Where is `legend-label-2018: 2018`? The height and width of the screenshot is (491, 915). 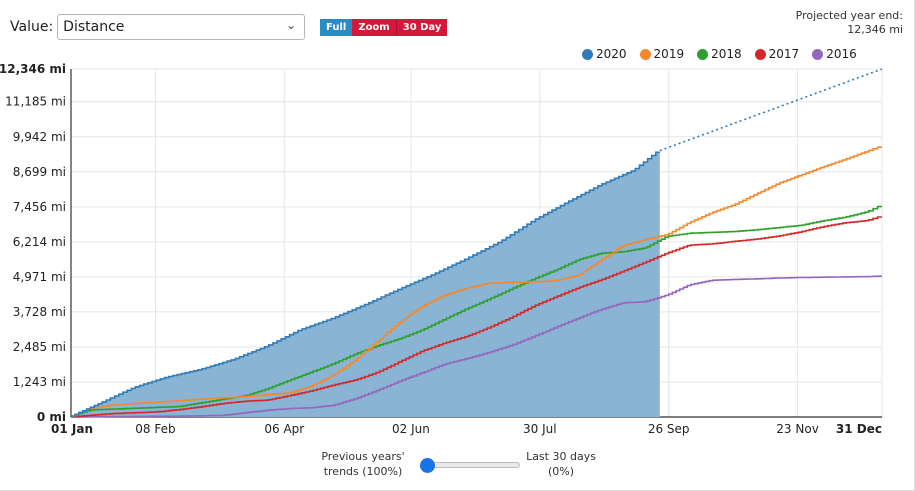 legend-label-2018: 2018 is located at coordinates (726, 54).